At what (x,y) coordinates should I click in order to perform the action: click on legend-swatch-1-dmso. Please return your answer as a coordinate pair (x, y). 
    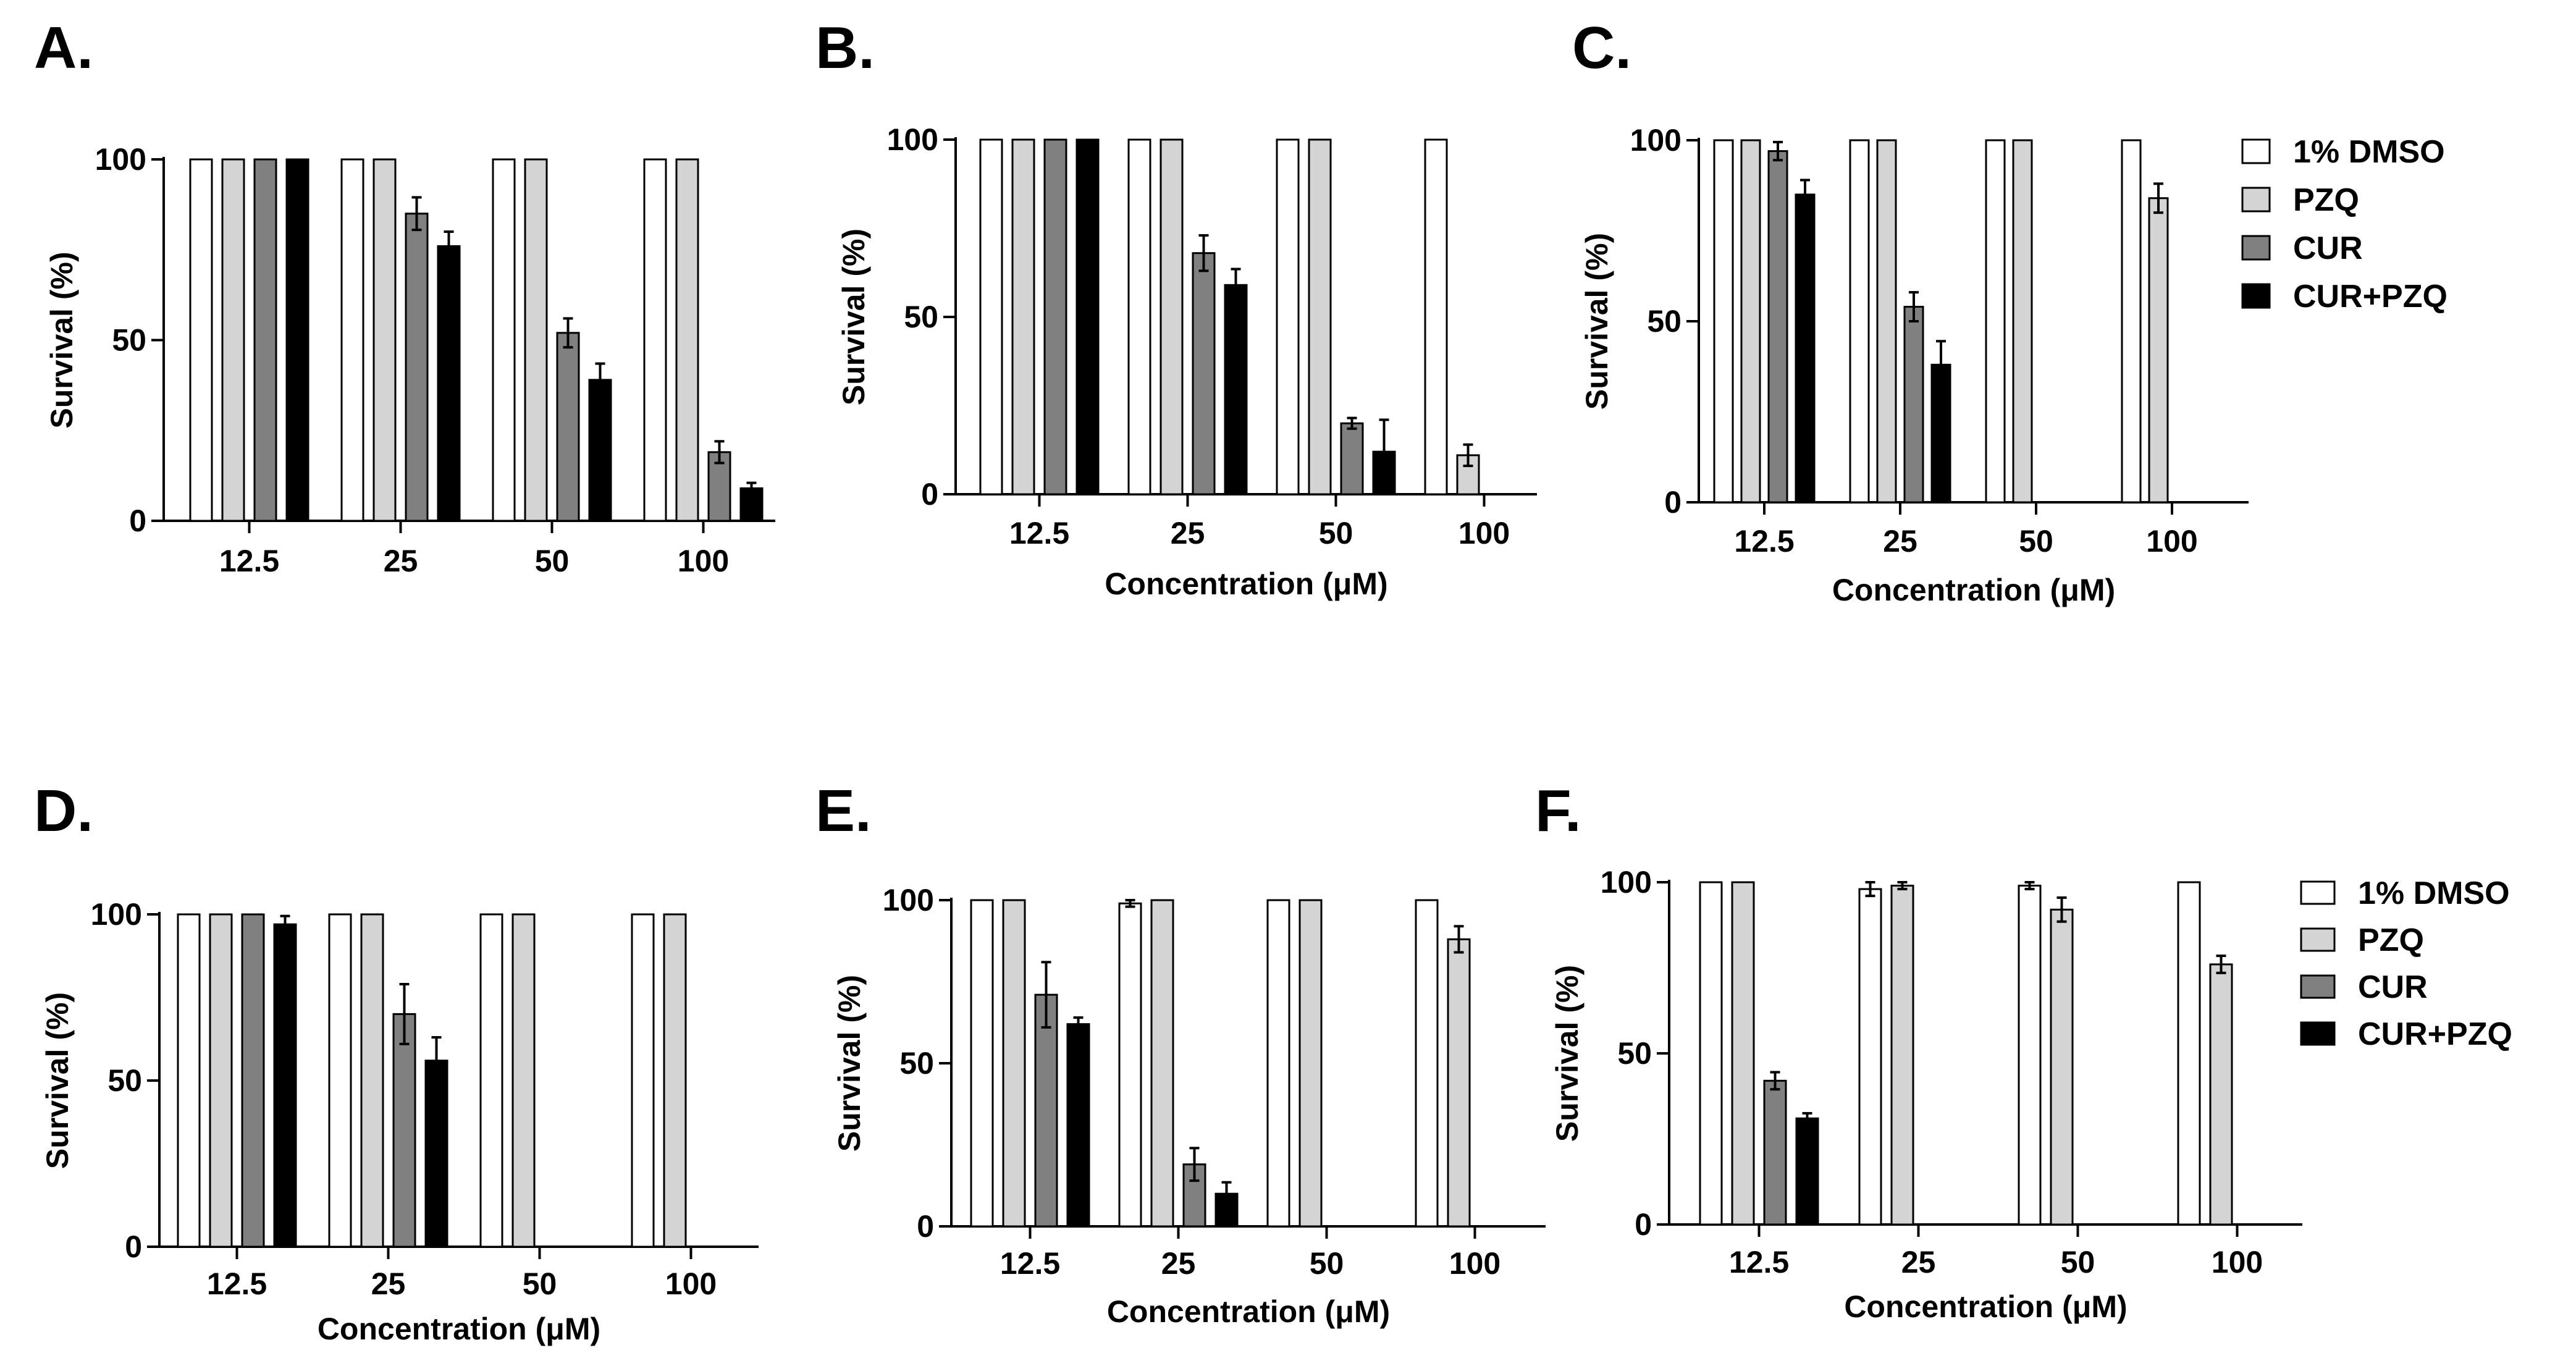
    Looking at the image, I should click on (2318, 892).